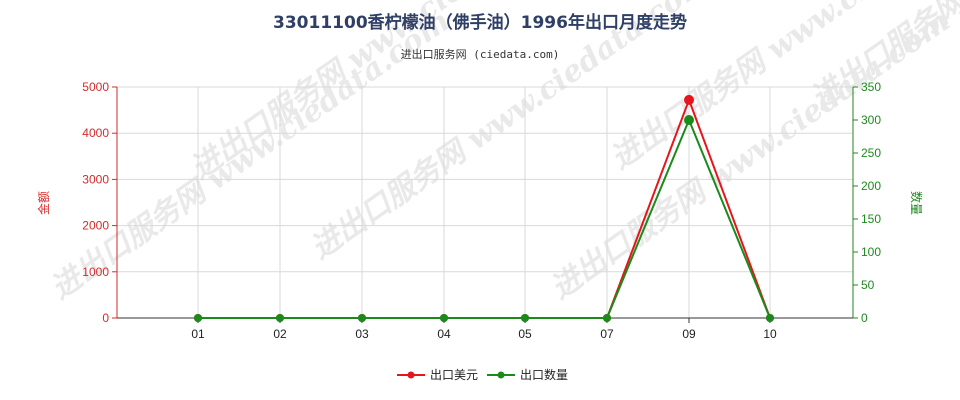 The width and height of the screenshot is (960, 400). What do you see at coordinates (95, 272) in the screenshot?
I see `left-tick-label: 1000` at bounding box center [95, 272].